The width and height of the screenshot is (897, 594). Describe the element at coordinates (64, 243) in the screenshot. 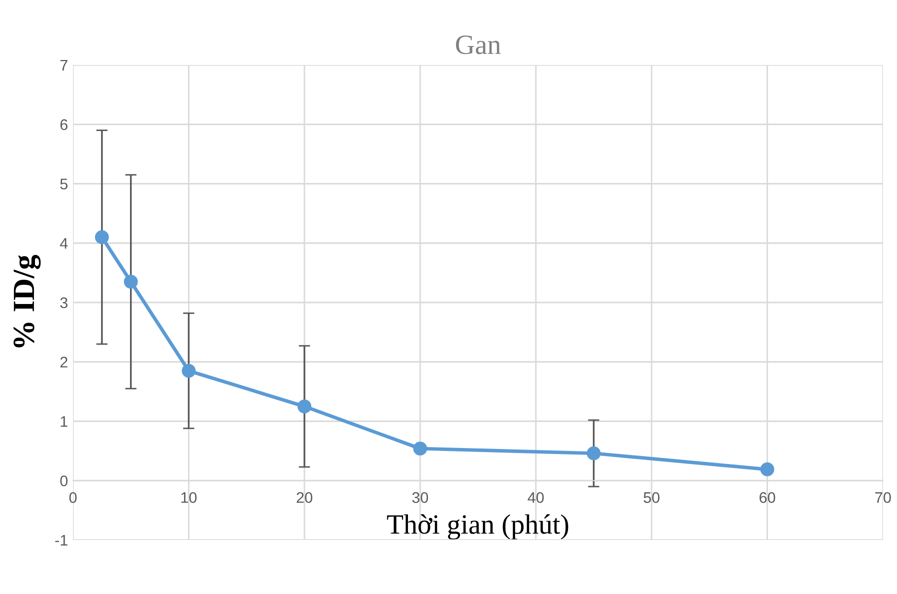

I see `y-tick-label: 4` at that location.